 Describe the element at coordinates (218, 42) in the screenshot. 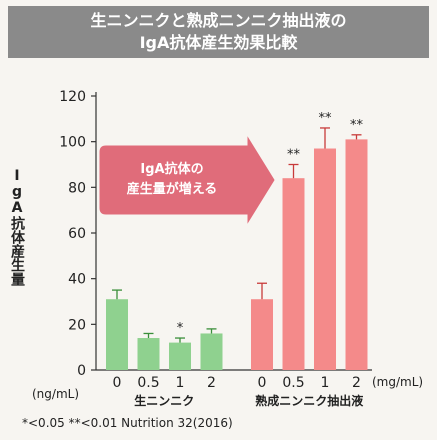

I see `chart-title-line2: IgA抗体産生効果比較` at that location.